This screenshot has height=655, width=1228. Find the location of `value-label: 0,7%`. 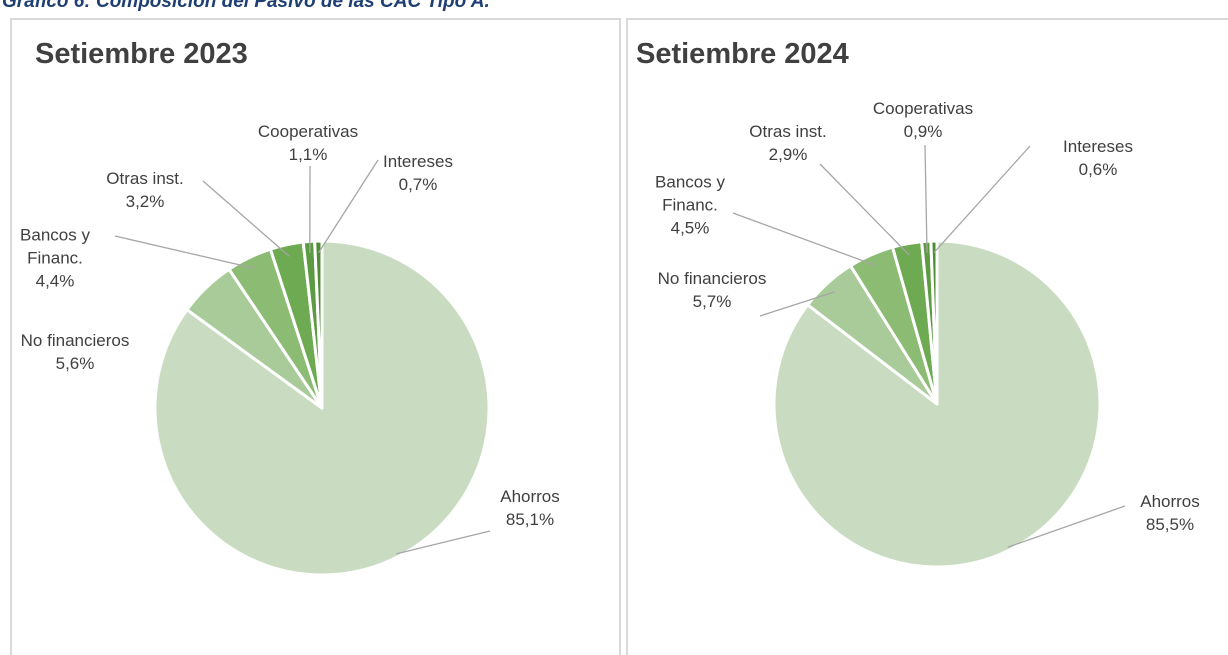

value-label: 0,7% is located at coordinates (418, 184).